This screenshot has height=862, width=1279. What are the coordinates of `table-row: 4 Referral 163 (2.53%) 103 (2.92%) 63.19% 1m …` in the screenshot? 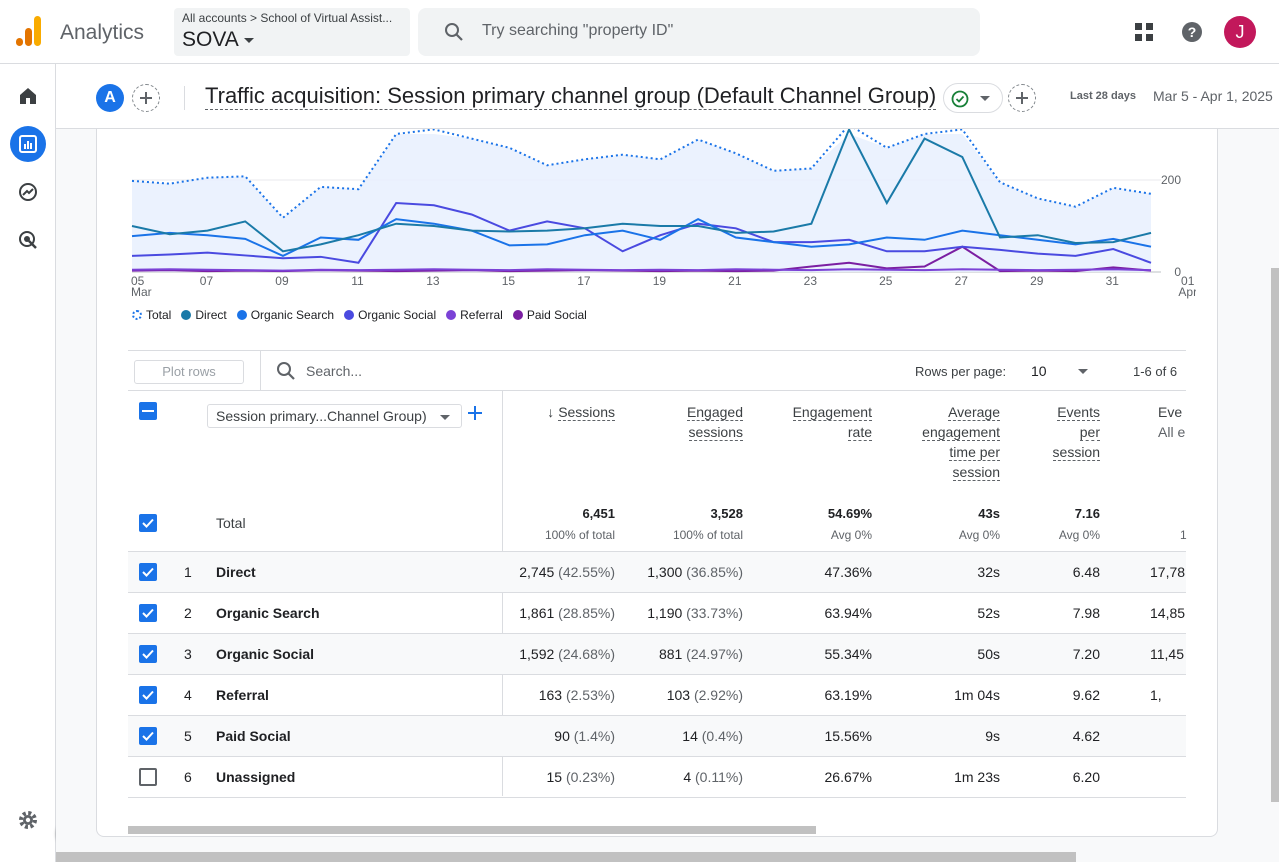 It's located at (657, 694).